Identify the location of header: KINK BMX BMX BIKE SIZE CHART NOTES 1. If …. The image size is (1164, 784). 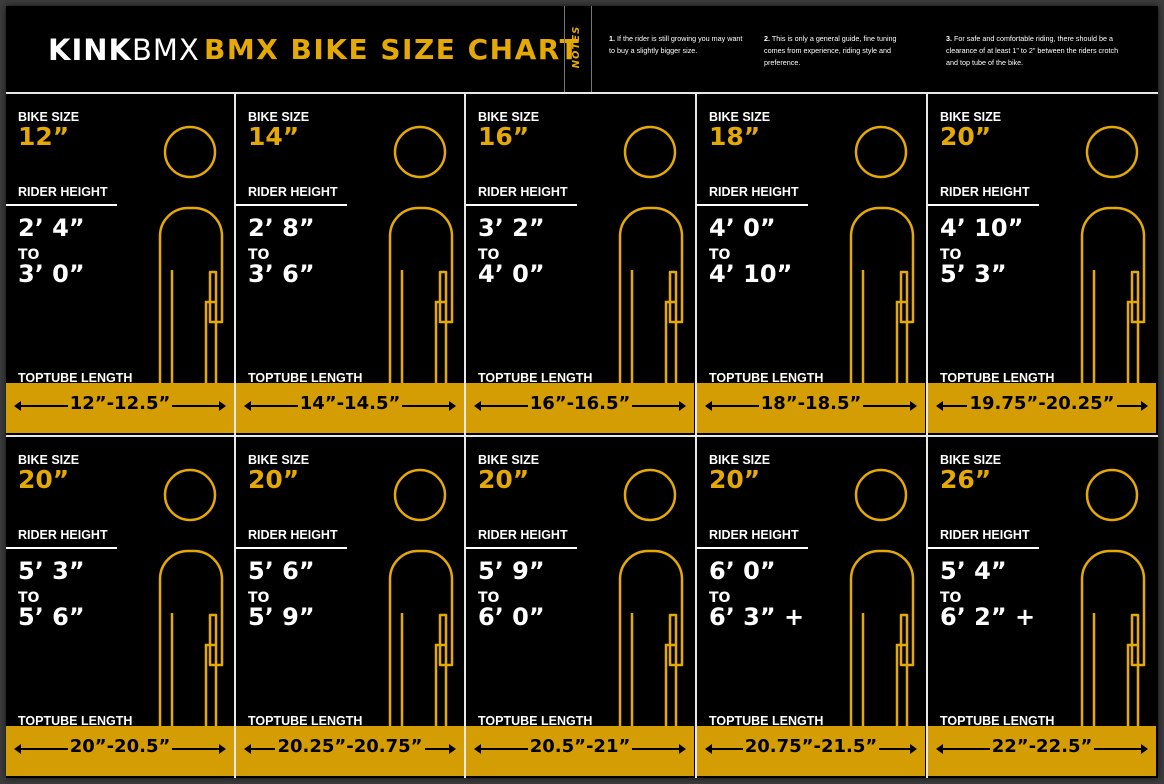
(582, 49).